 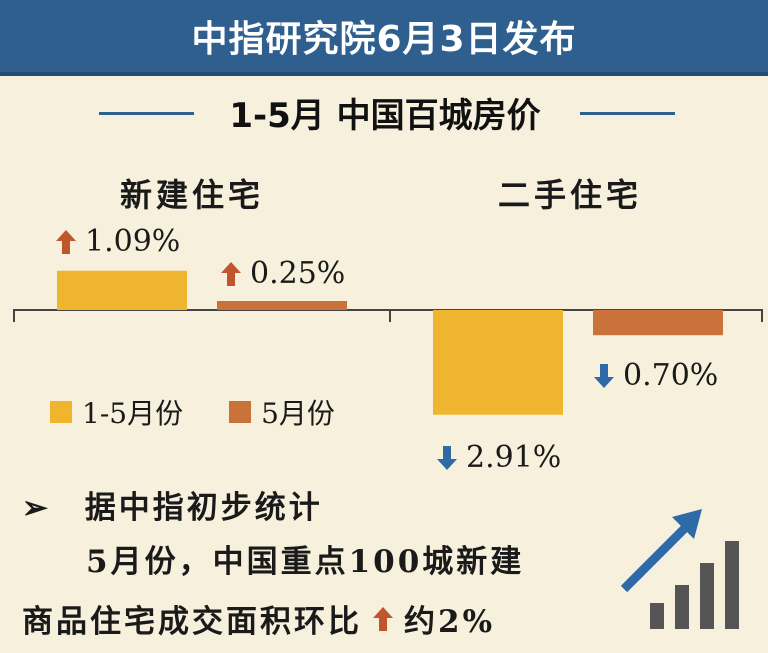 What do you see at coordinates (514, 457) in the screenshot?
I see `value-text: 2.91%` at bounding box center [514, 457].